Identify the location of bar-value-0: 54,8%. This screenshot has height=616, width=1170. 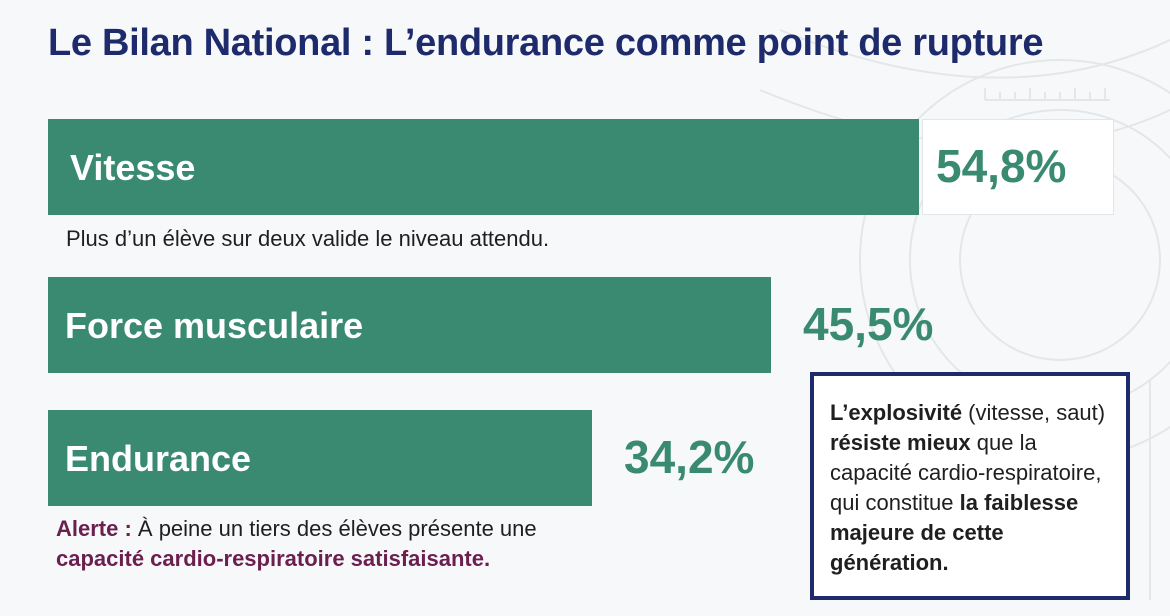
(1001, 166).